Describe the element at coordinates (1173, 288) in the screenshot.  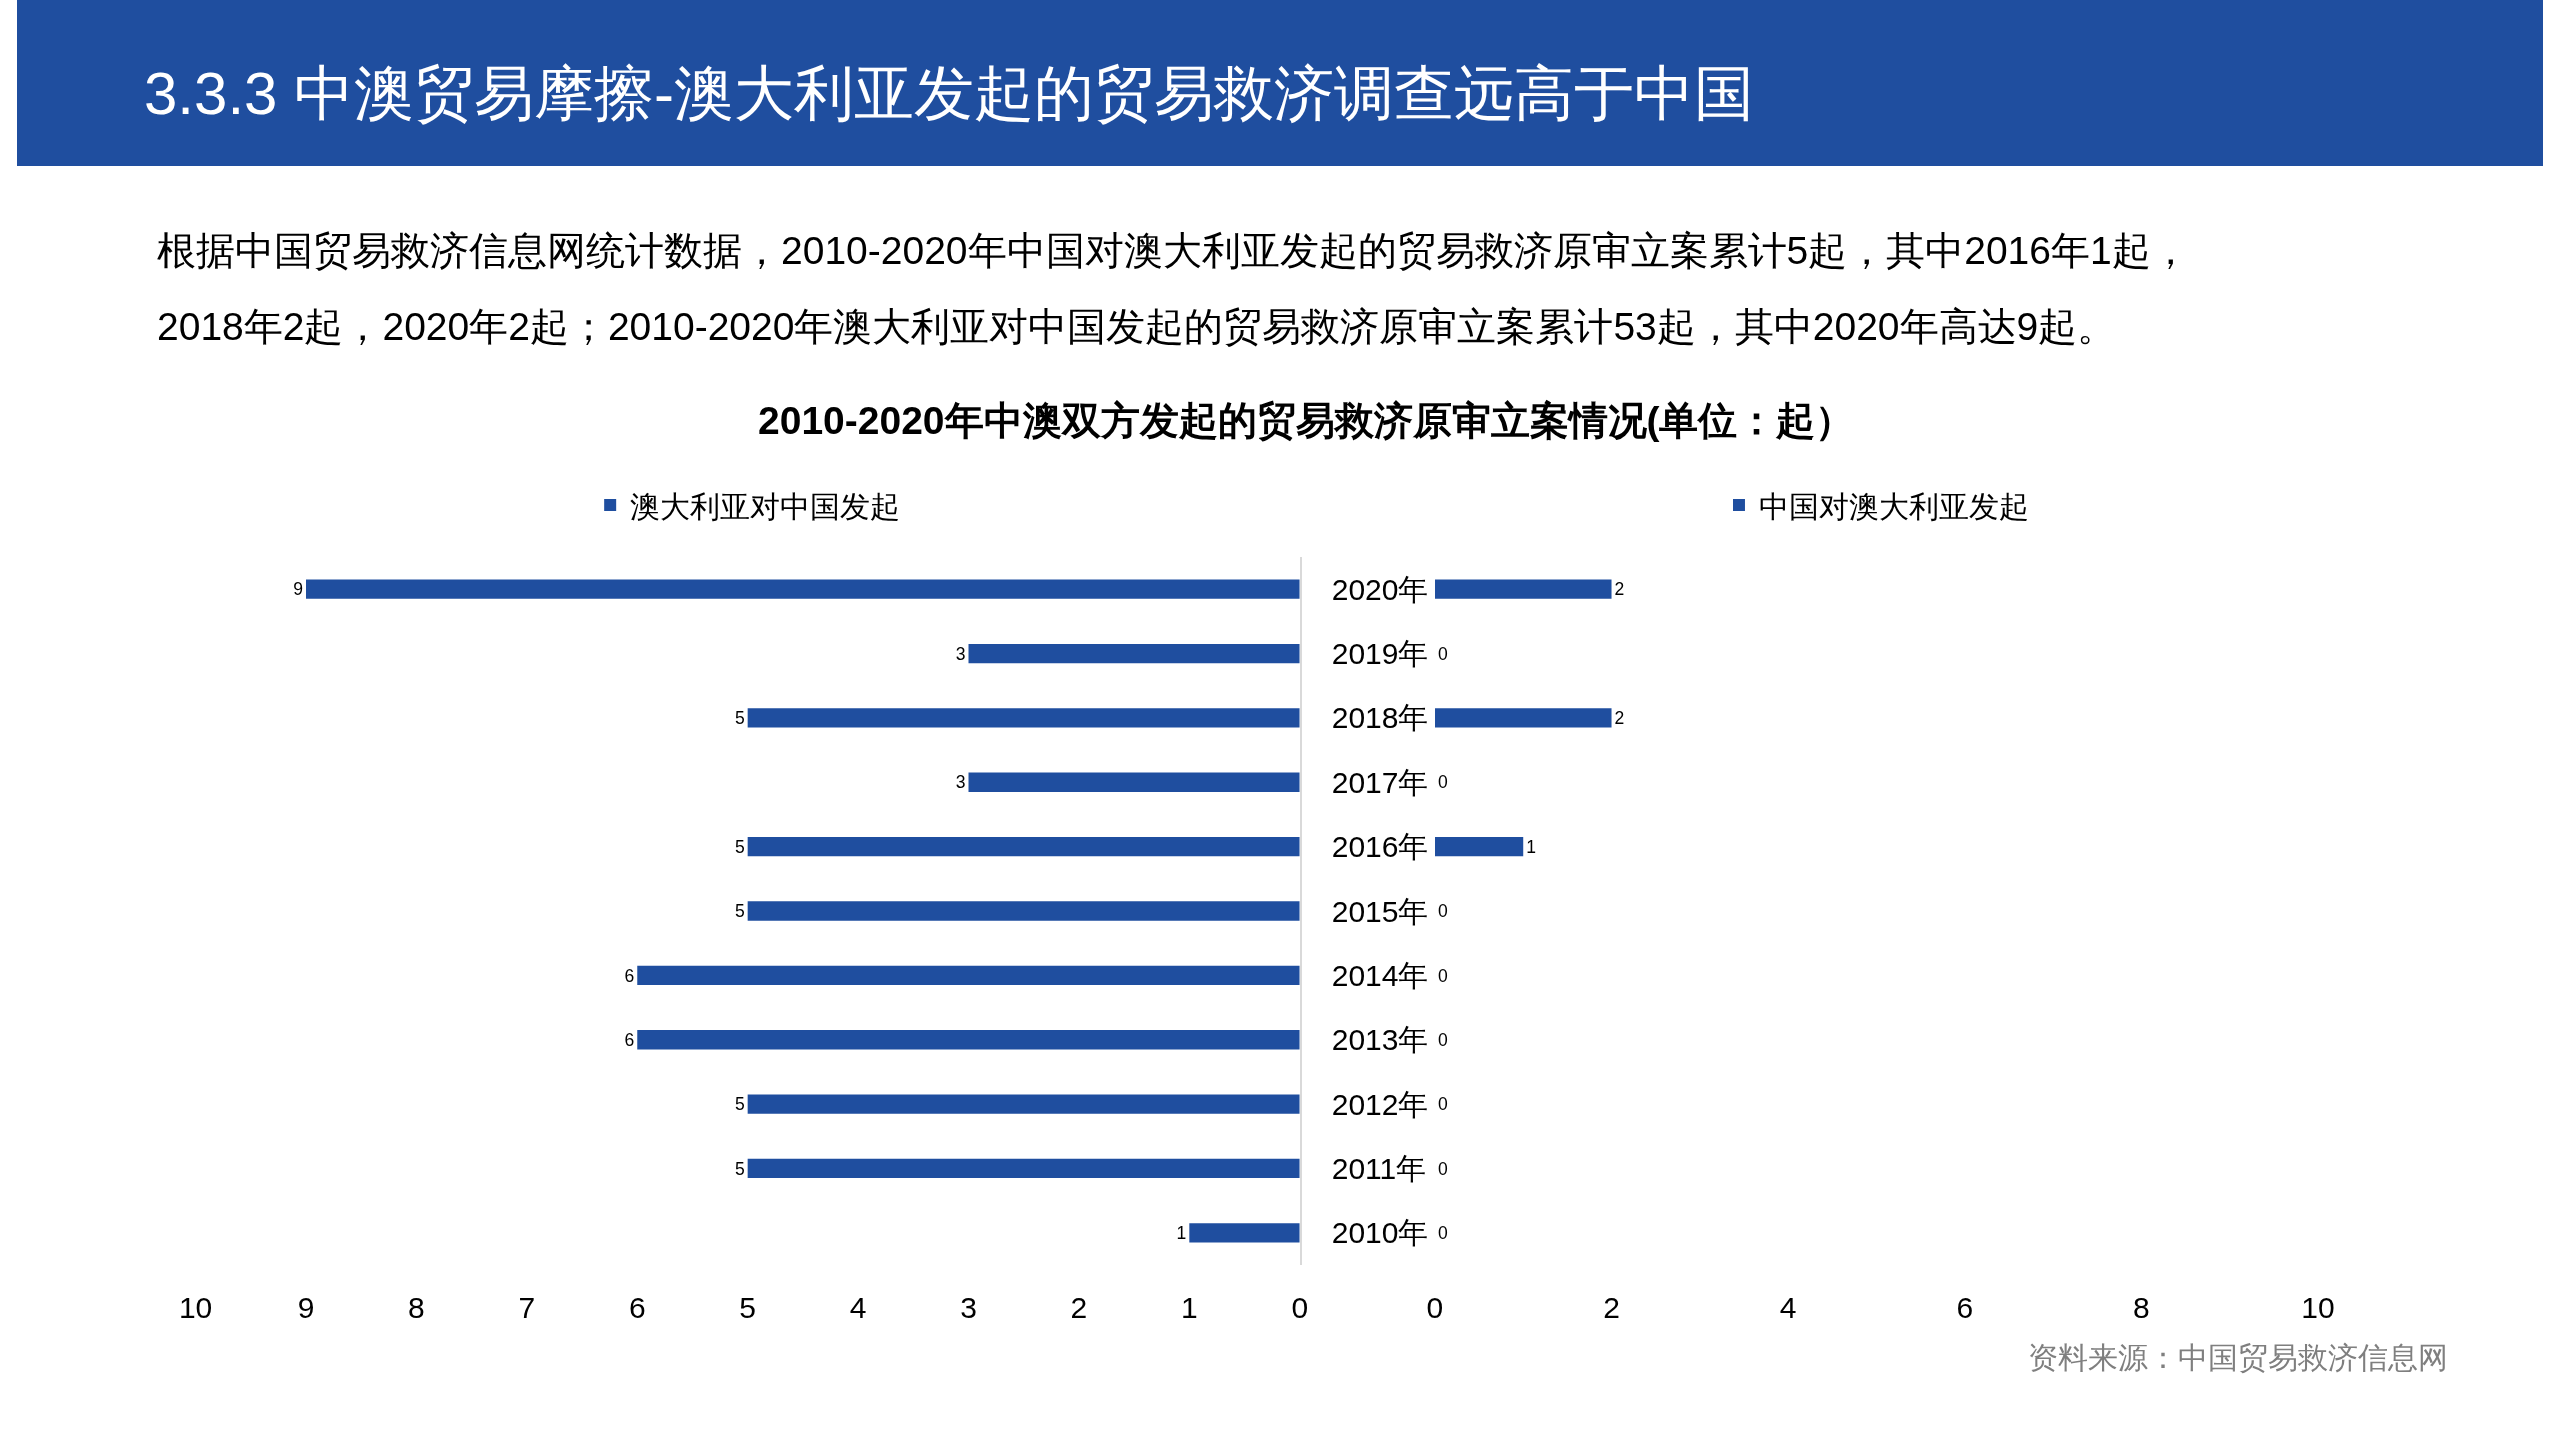
I see `chart-subtitle: 根据中国贸易救济信息网统计数据，2010-2020年中国对澳大利亚发起的贸易救济原审立案累计5起，其中2016年1起， 2018年2起，2020年2起；2010-2020年澳大利亚对中国发起的贸易救济原审立案累计53起，其中2020年高达9起。` at that location.